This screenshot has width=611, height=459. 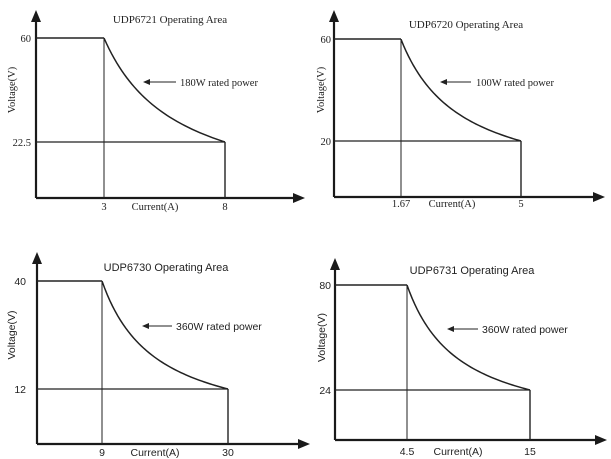 What do you see at coordinates (219, 83) in the screenshot?
I see `chart-1-annotation: 180W rated power` at bounding box center [219, 83].